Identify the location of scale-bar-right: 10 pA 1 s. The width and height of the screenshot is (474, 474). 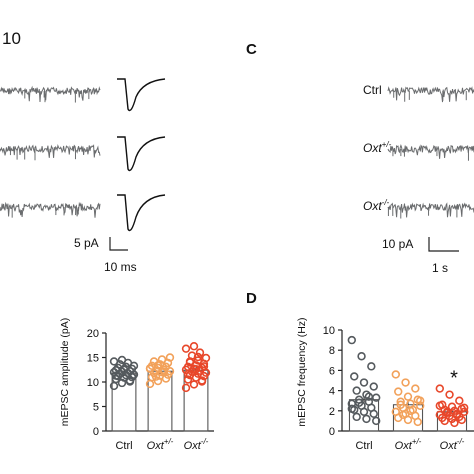
(420, 256).